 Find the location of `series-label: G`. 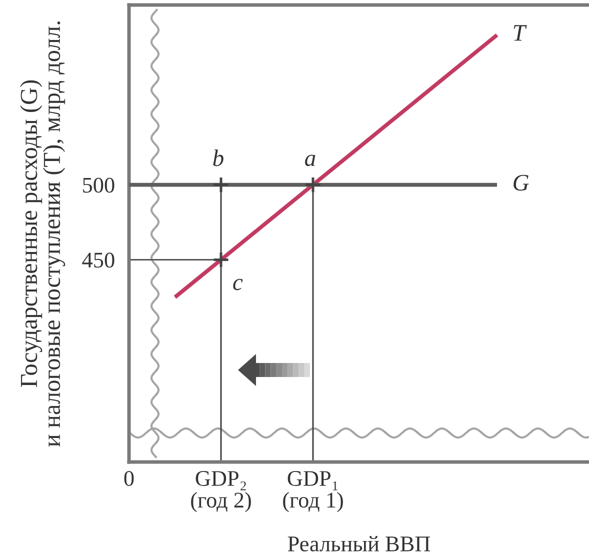

series-label: G is located at coordinates (521, 182).